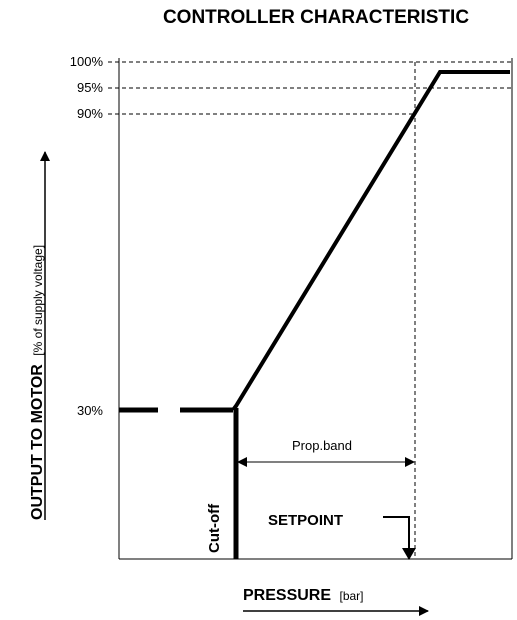 The width and height of the screenshot is (517, 620). What do you see at coordinates (287, 595) in the screenshot?
I see `x-axis-label-main: PRESSURE` at bounding box center [287, 595].